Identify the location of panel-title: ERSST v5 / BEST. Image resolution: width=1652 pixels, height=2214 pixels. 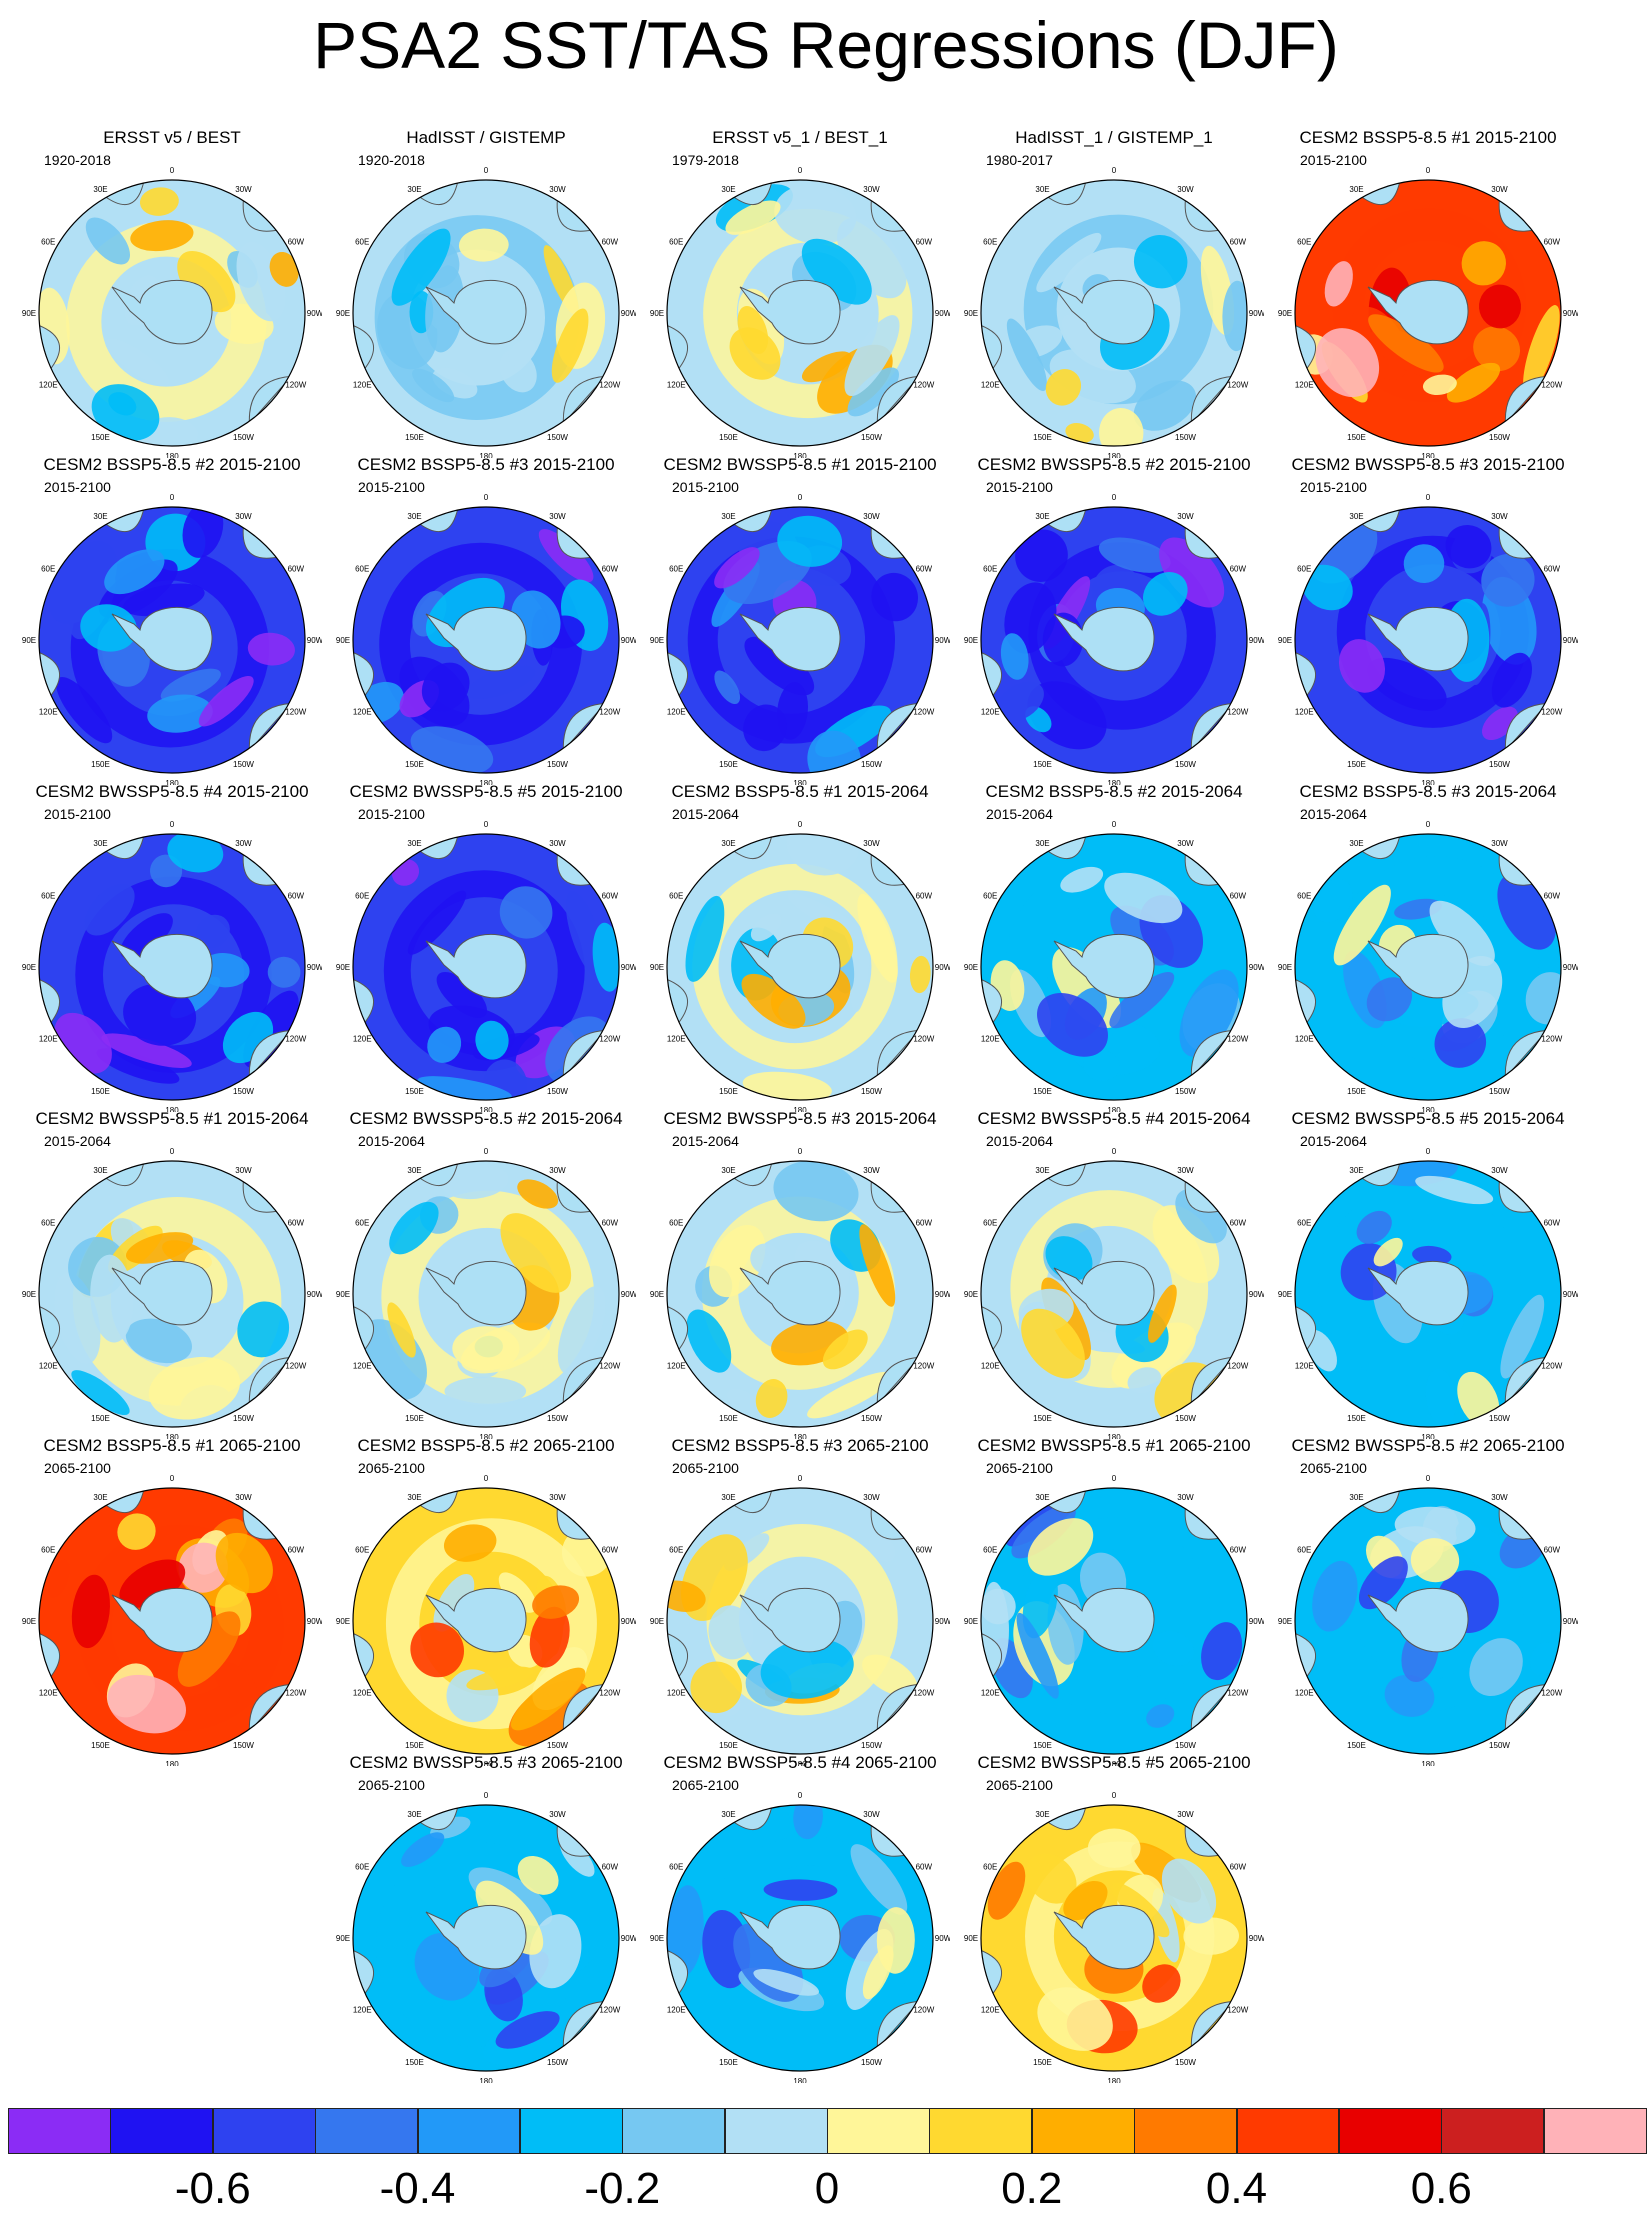
(172, 137).